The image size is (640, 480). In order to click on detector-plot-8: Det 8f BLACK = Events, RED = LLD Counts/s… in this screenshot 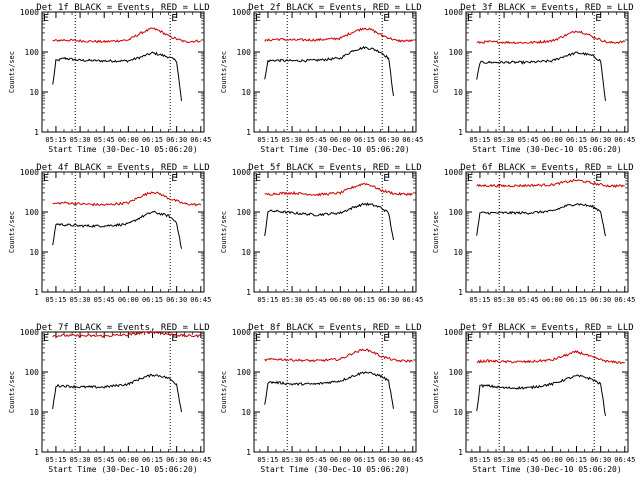, I will do `click(321, 398)`.